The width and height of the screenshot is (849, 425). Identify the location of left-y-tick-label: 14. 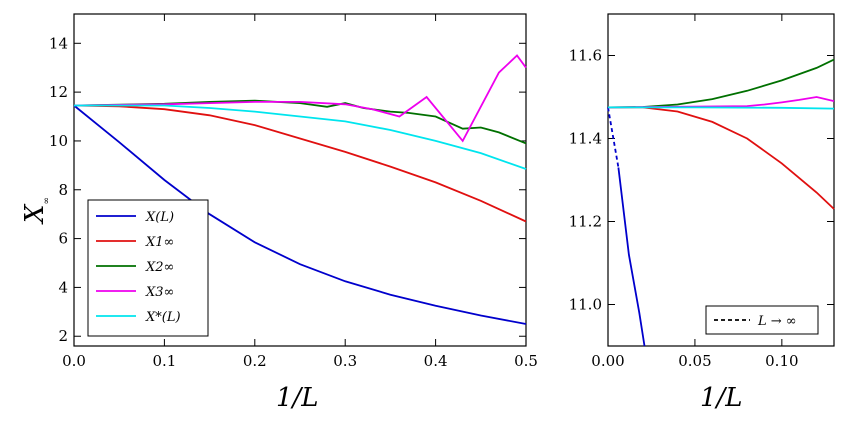
(58, 43).